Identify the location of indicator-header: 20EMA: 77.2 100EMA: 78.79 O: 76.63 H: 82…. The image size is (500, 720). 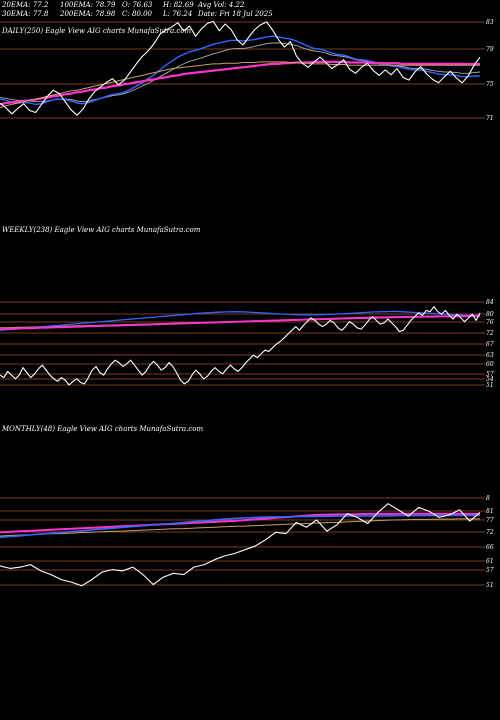
(137, 9).